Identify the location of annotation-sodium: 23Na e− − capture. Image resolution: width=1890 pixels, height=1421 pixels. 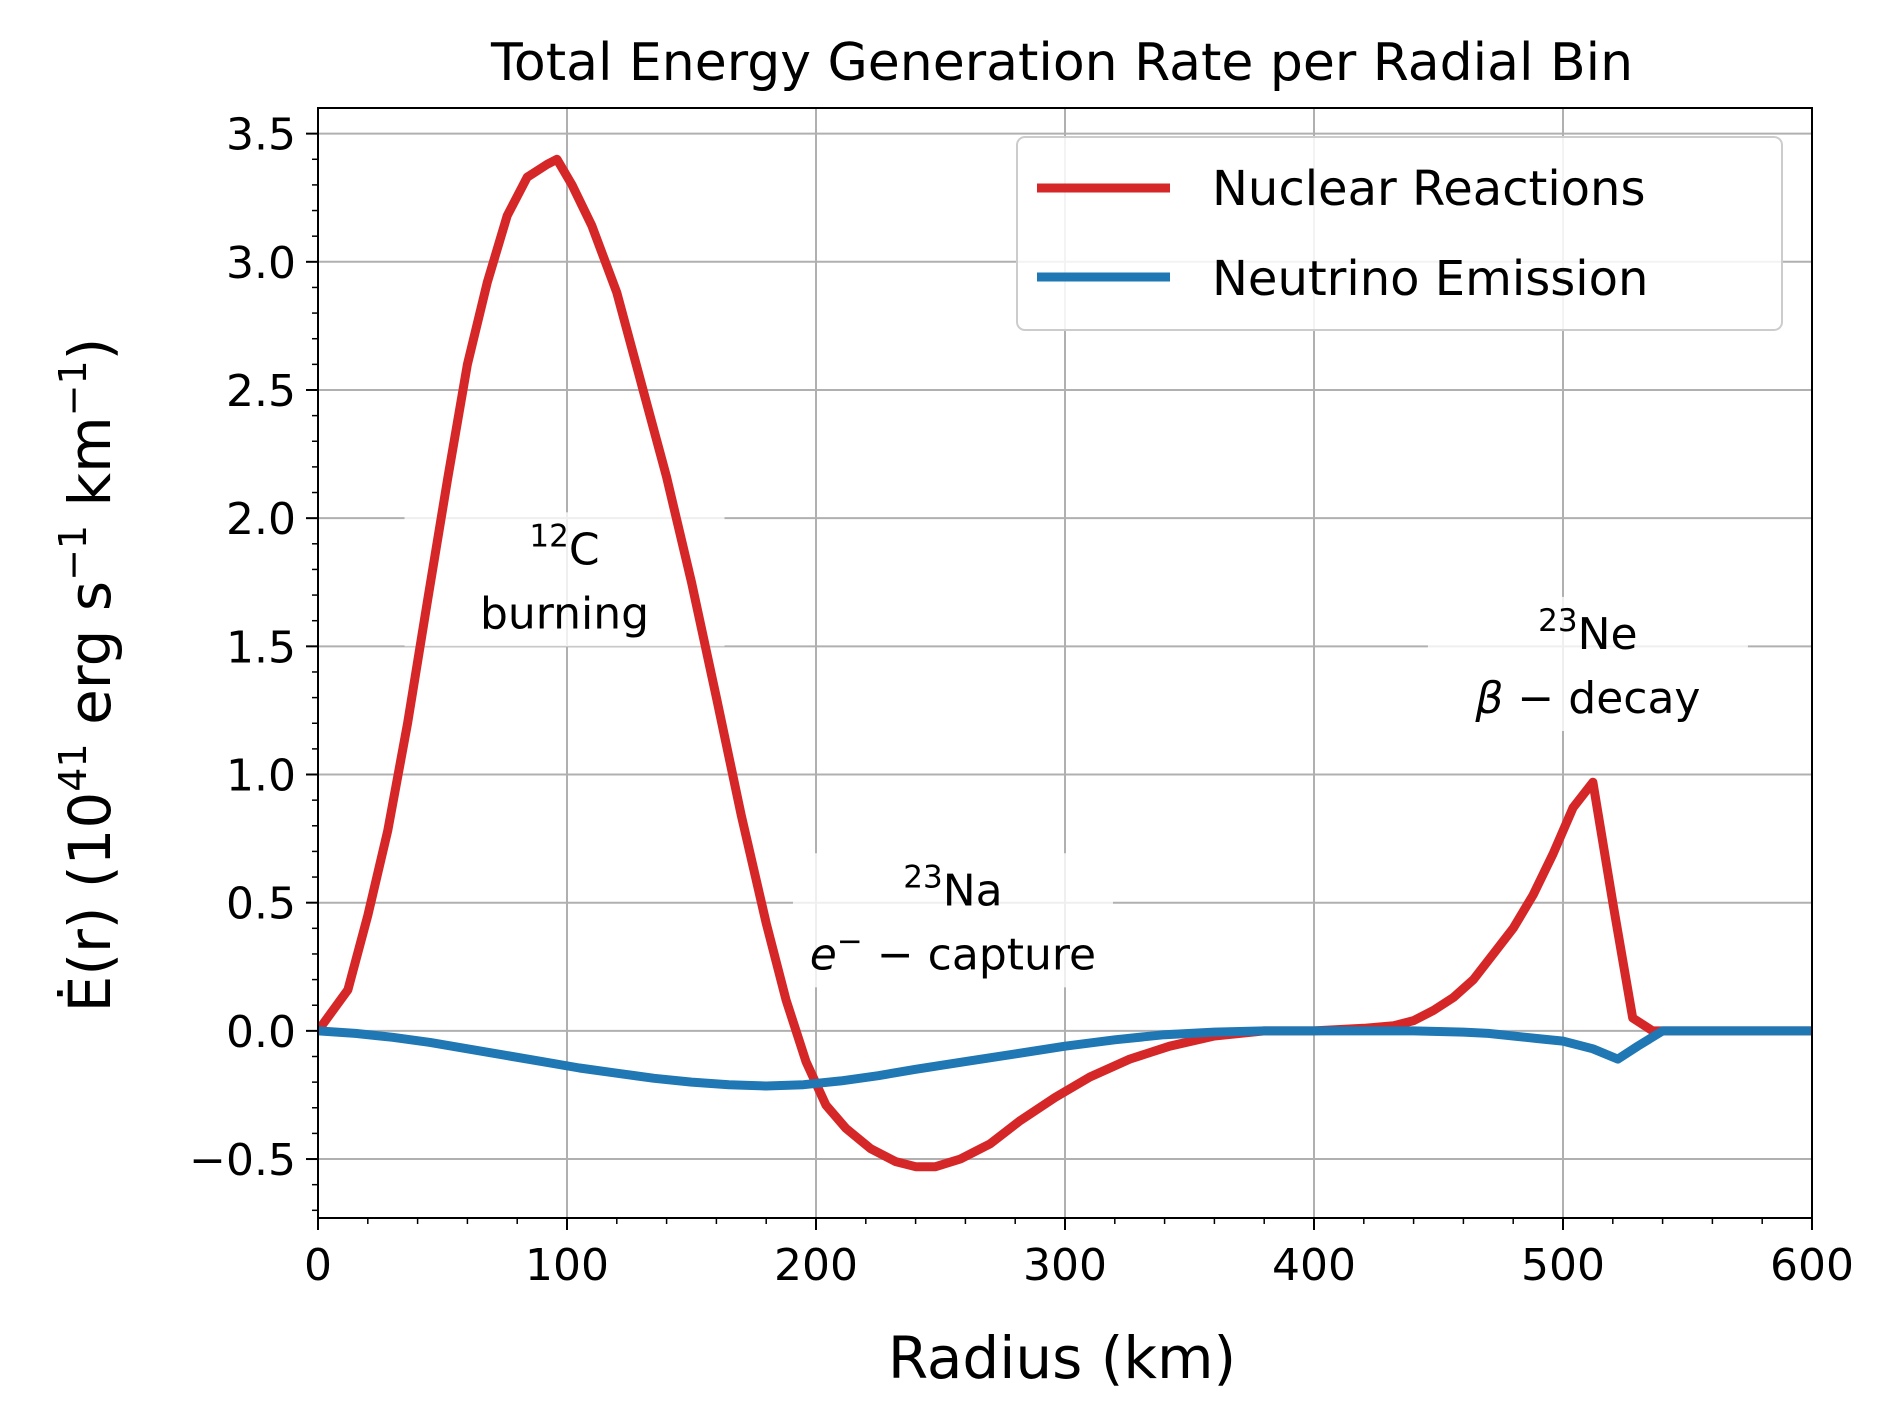
(952, 920).